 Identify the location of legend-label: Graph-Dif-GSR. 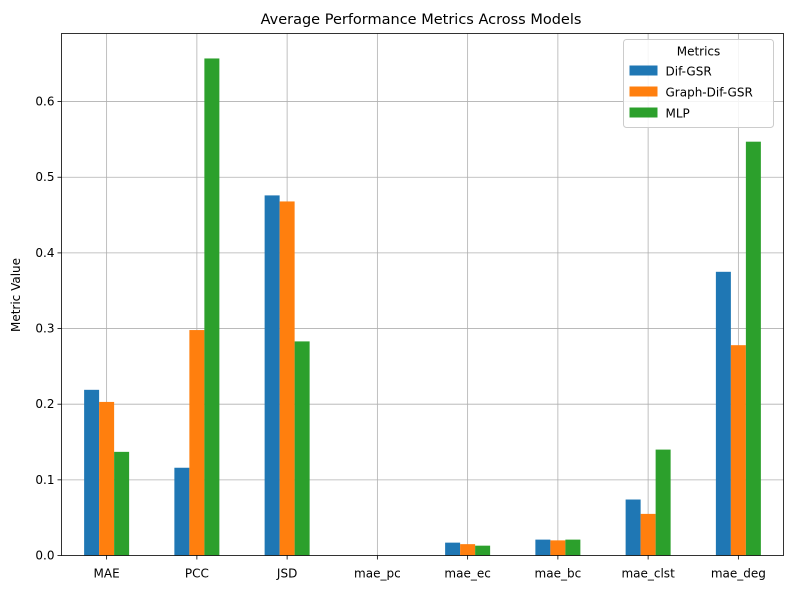
(709, 93).